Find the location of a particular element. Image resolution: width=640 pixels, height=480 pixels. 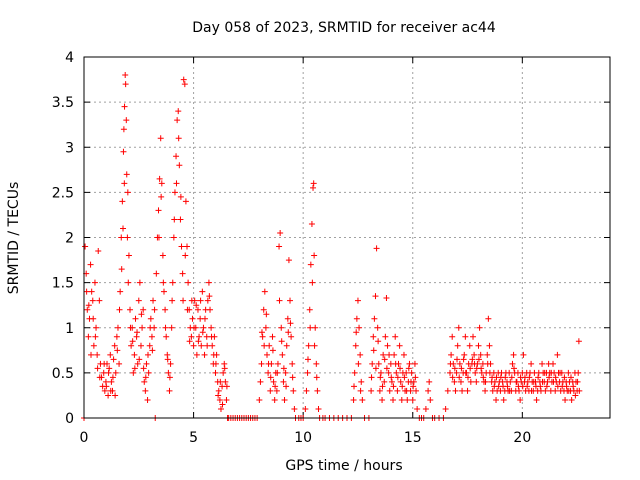

x-tick-label: 10 is located at coordinates (303, 438).